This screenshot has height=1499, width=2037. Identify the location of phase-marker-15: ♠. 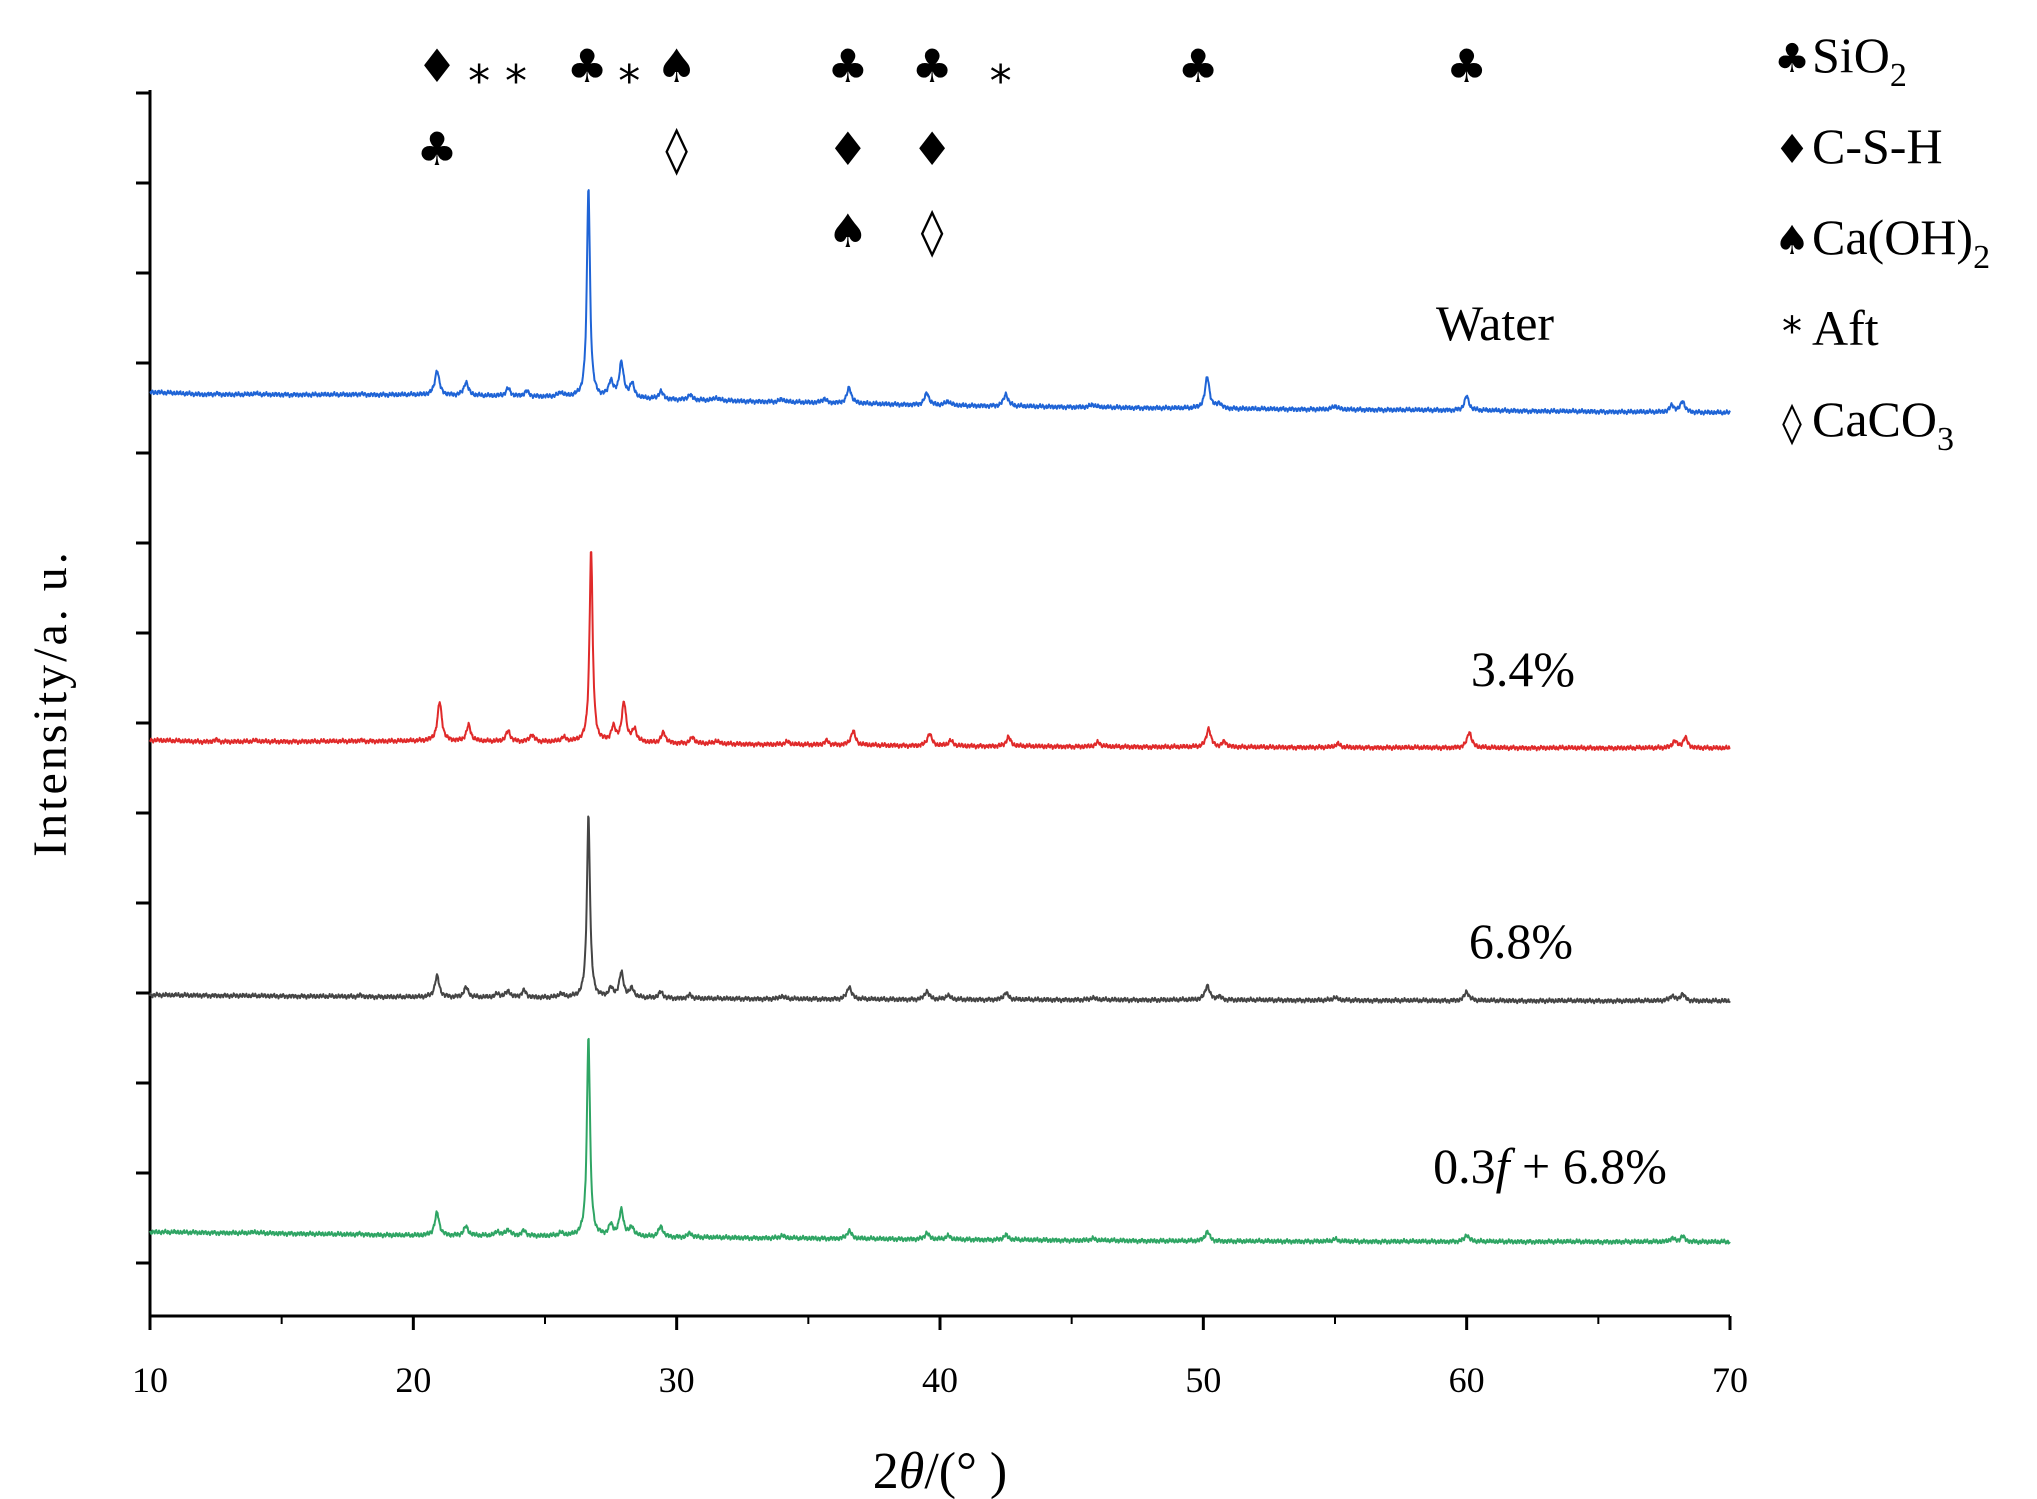
(847, 231).